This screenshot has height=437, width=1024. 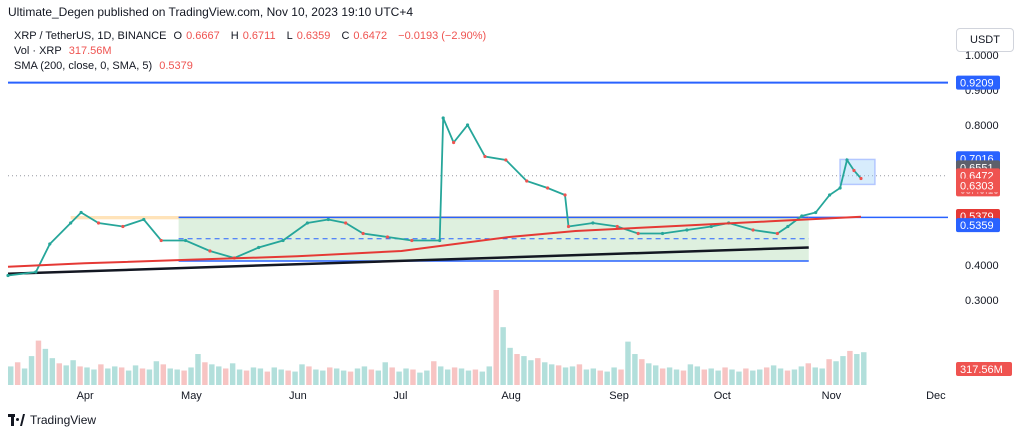 What do you see at coordinates (977, 226) in the screenshot?
I see `price-tag-text: 0.5359` at bounding box center [977, 226].